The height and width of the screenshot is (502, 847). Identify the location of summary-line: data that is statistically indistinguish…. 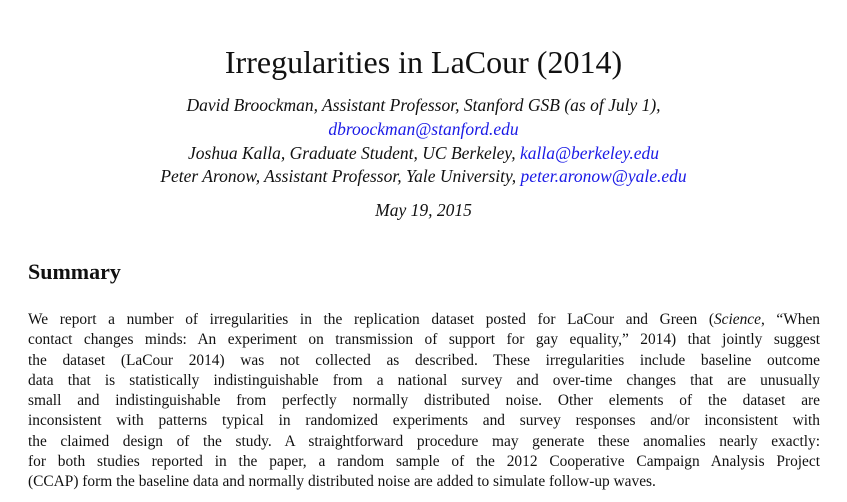
(424, 380).